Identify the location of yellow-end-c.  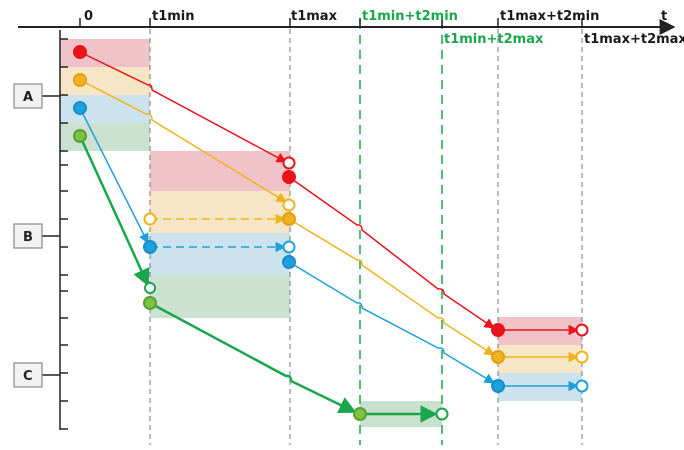
(582, 357).